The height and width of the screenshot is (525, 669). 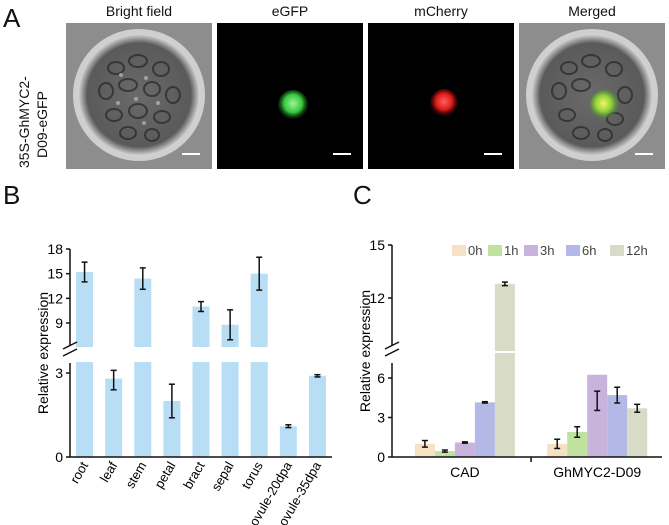 What do you see at coordinates (12, 18) in the screenshot?
I see `panel-letter-a: A` at bounding box center [12, 18].